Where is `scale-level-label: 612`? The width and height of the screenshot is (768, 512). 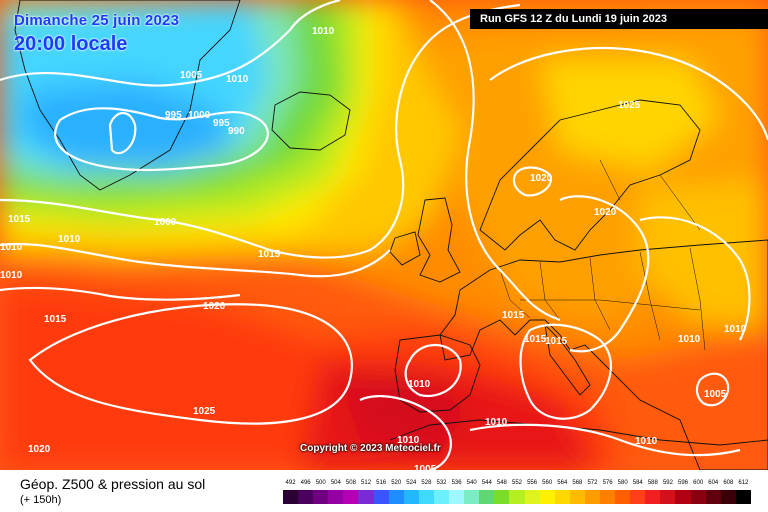 scale-level-label: 612 is located at coordinates (743, 483).